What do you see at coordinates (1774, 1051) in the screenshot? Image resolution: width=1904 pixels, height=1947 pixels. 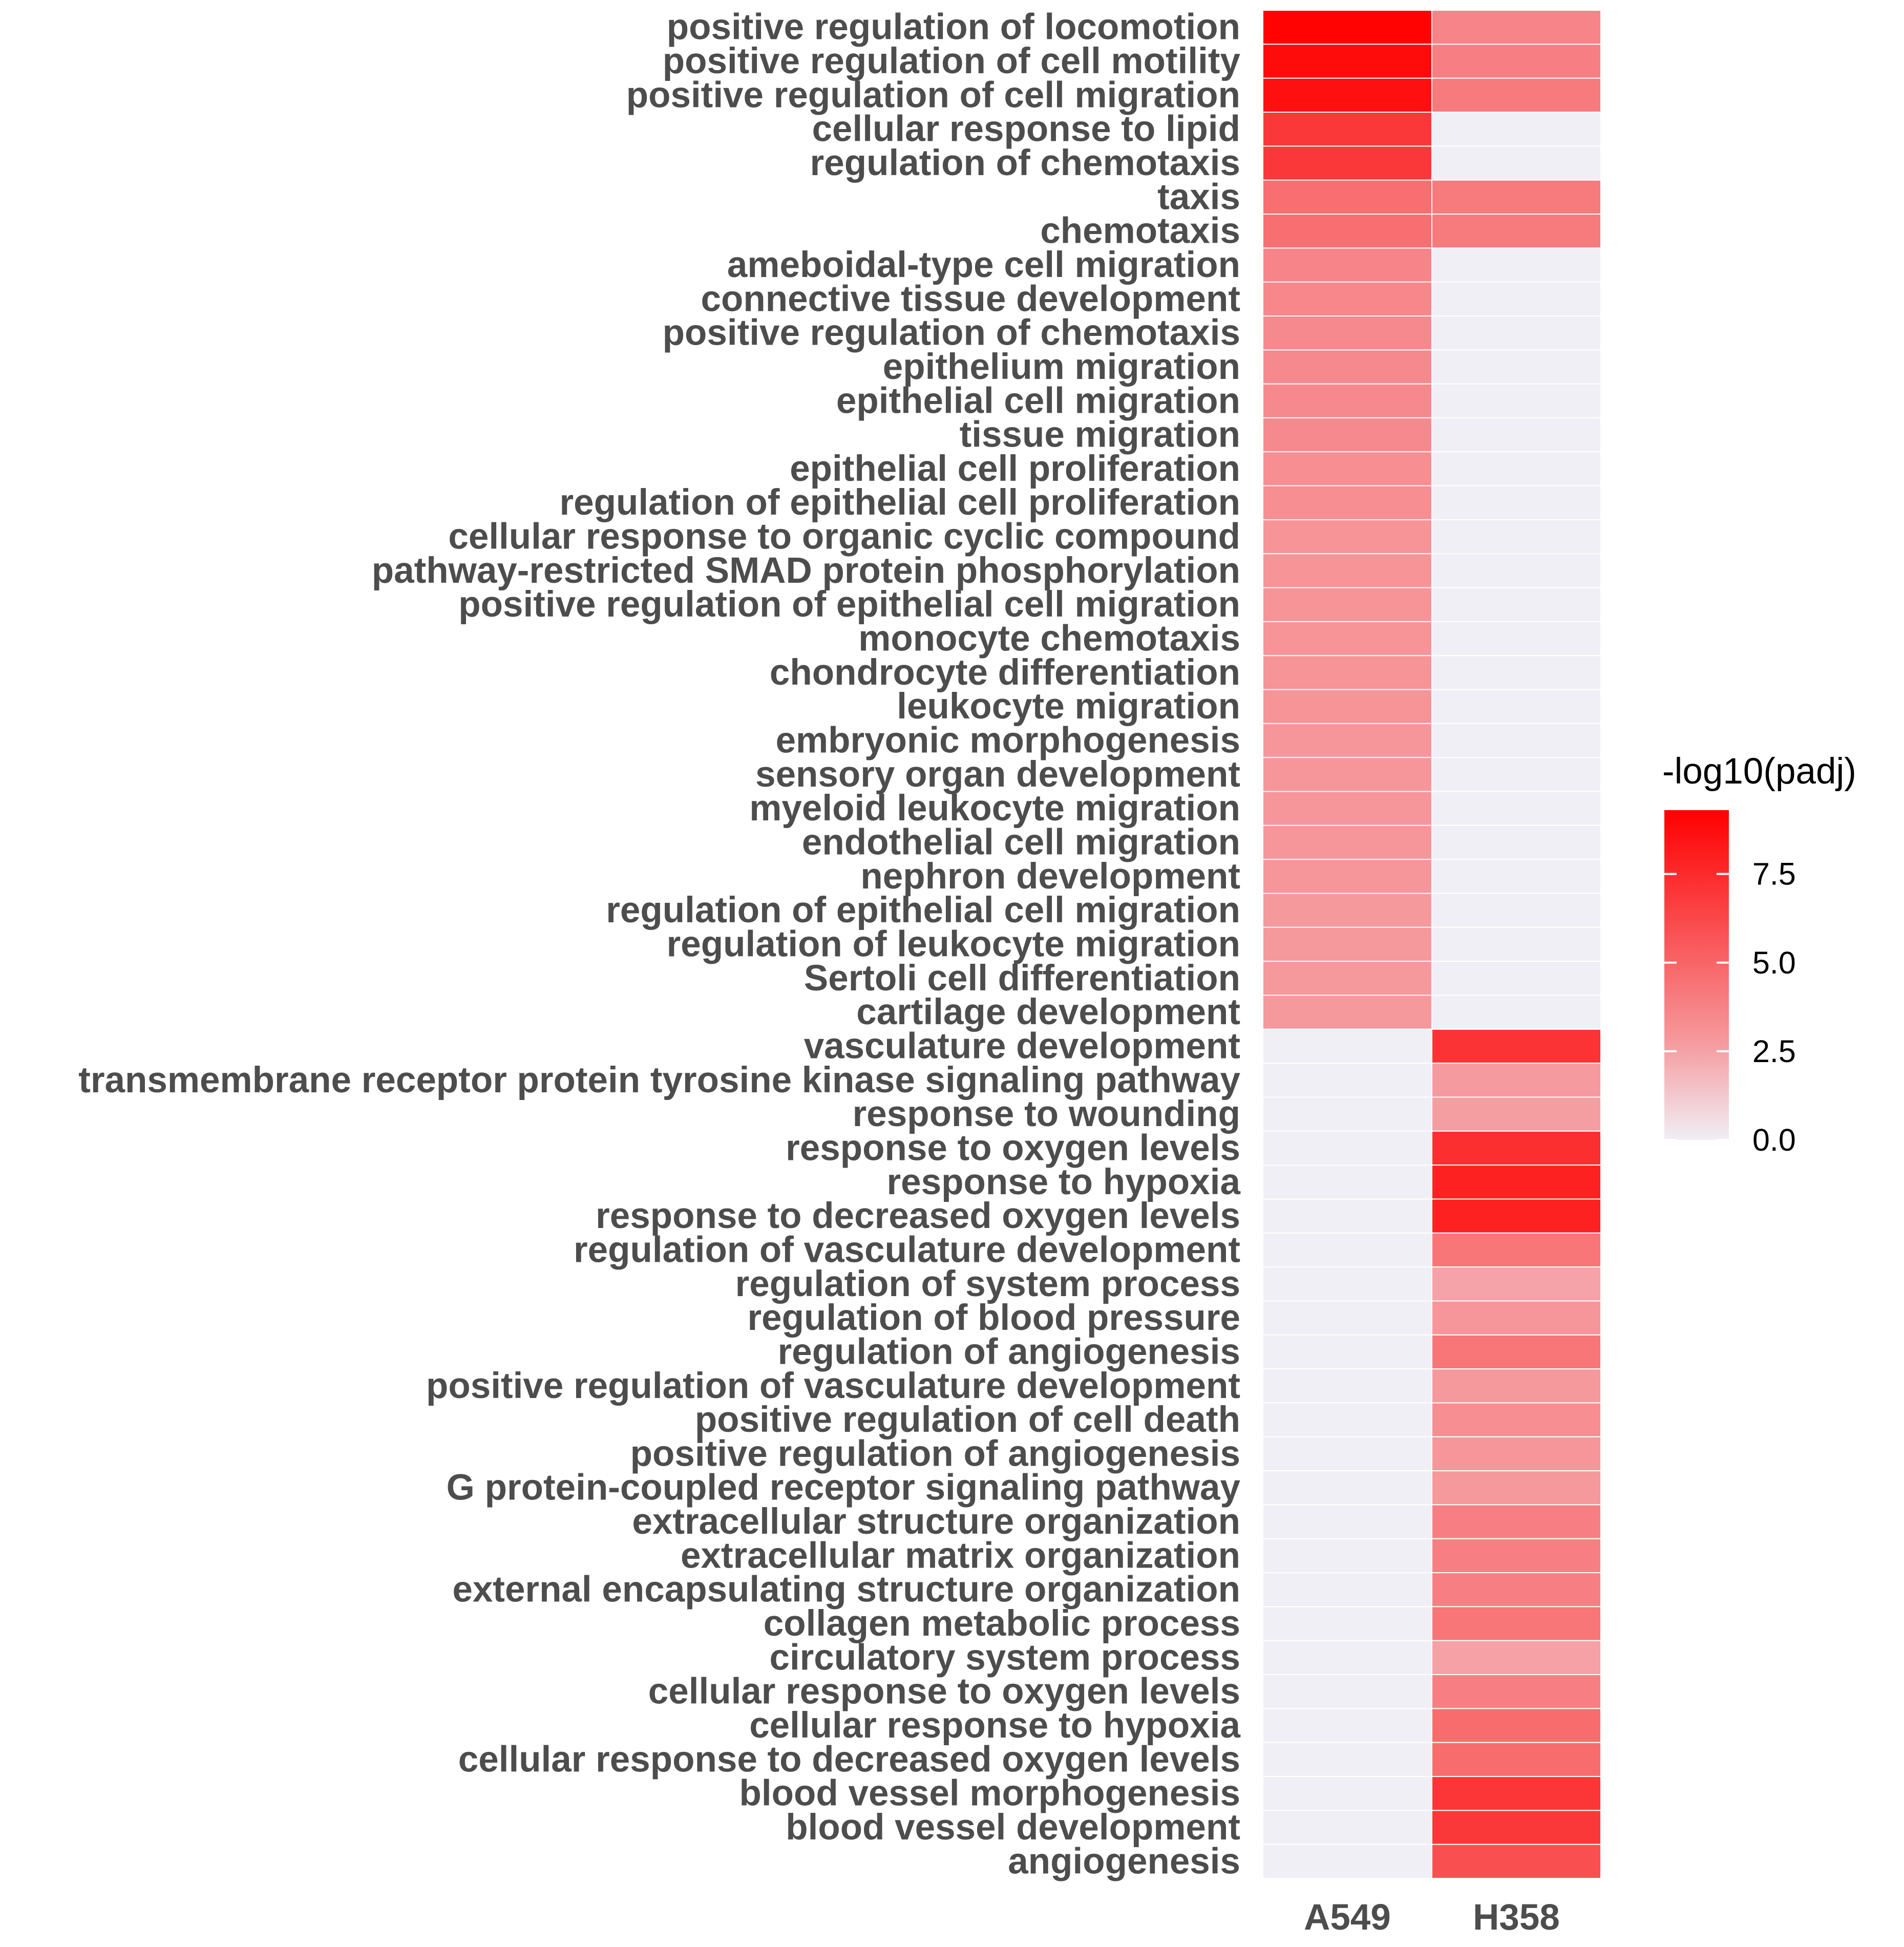 I see `legend-tick-label: 2.5` at bounding box center [1774, 1051].